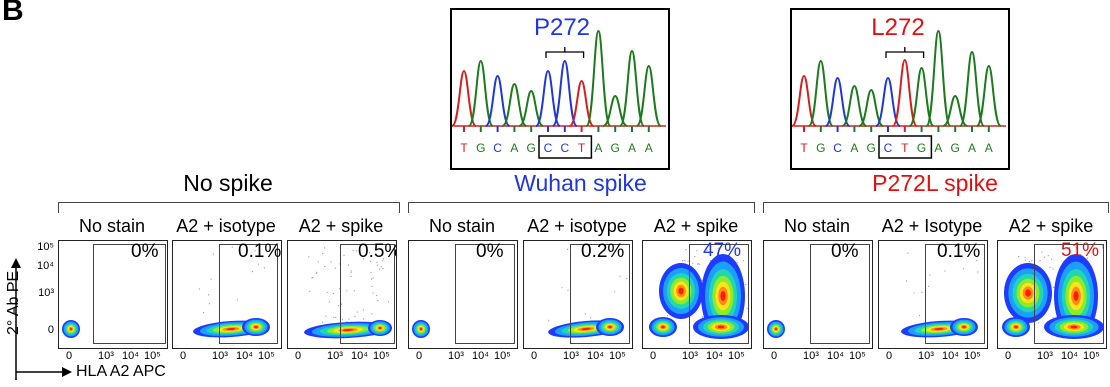 This screenshot has height=387, width=1110. Describe the element at coordinates (229, 207) in the screenshot. I see `group-bracket-no-spike` at that location.